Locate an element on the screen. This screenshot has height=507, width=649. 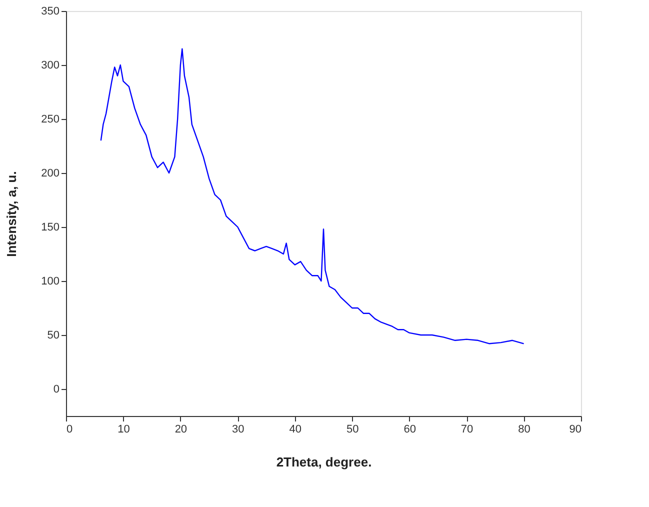
y-tick-label: 200 is located at coordinates (50, 174).